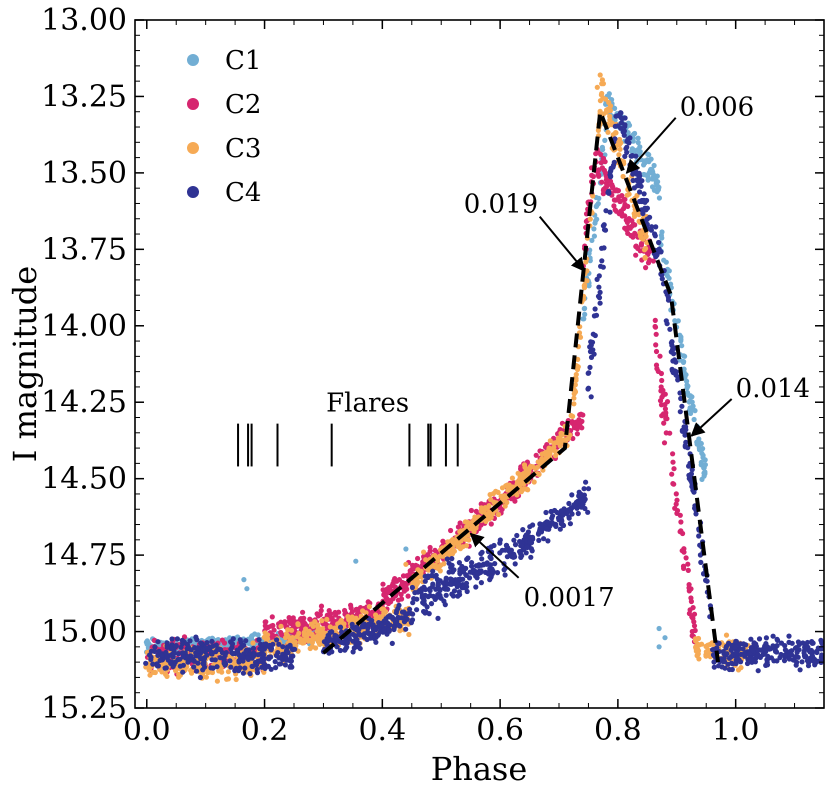 This screenshot has width=831, height=794. What do you see at coordinates (265, 730) in the screenshot?
I see `x-tick-label: 0.2` at bounding box center [265, 730].